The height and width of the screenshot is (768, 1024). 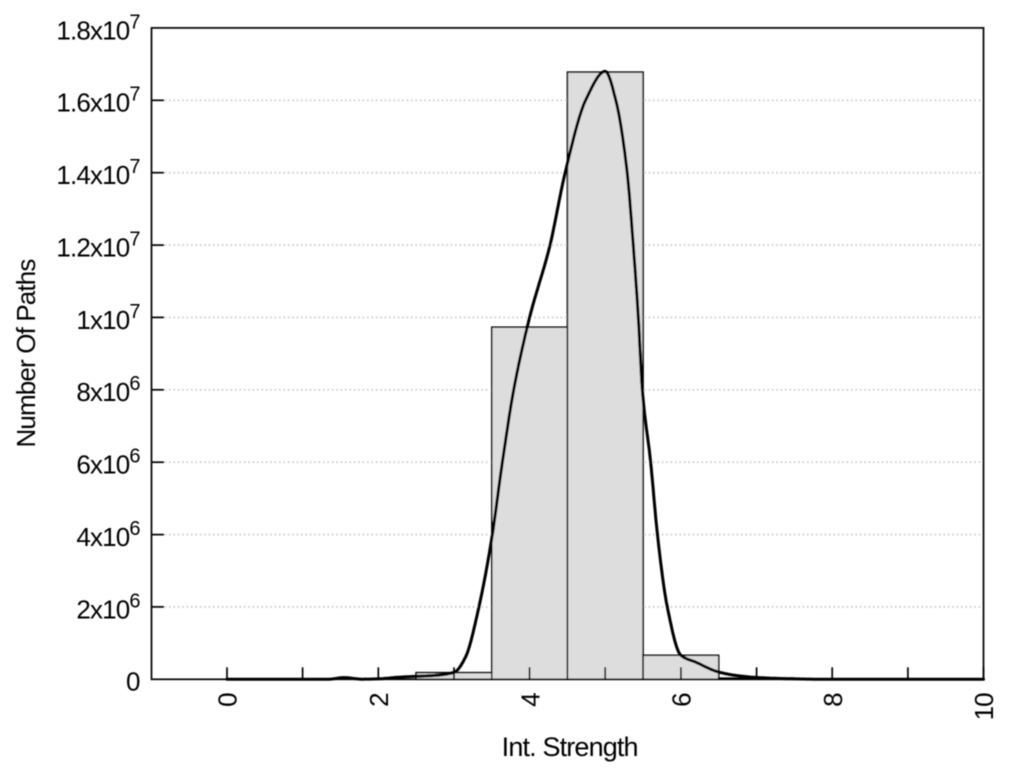 I want to click on svg-text: Int. Strength, so click(x=570, y=747).